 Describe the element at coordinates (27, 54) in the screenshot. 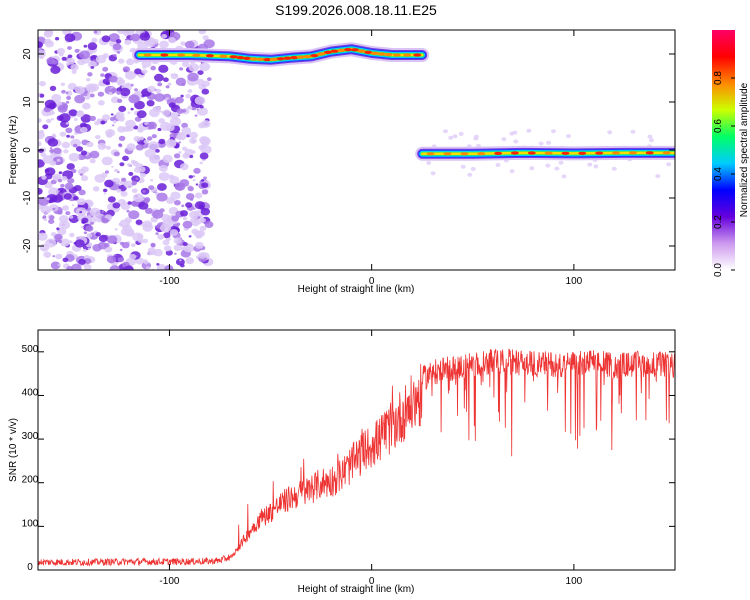

I see `y-tick-label: 20` at that location.